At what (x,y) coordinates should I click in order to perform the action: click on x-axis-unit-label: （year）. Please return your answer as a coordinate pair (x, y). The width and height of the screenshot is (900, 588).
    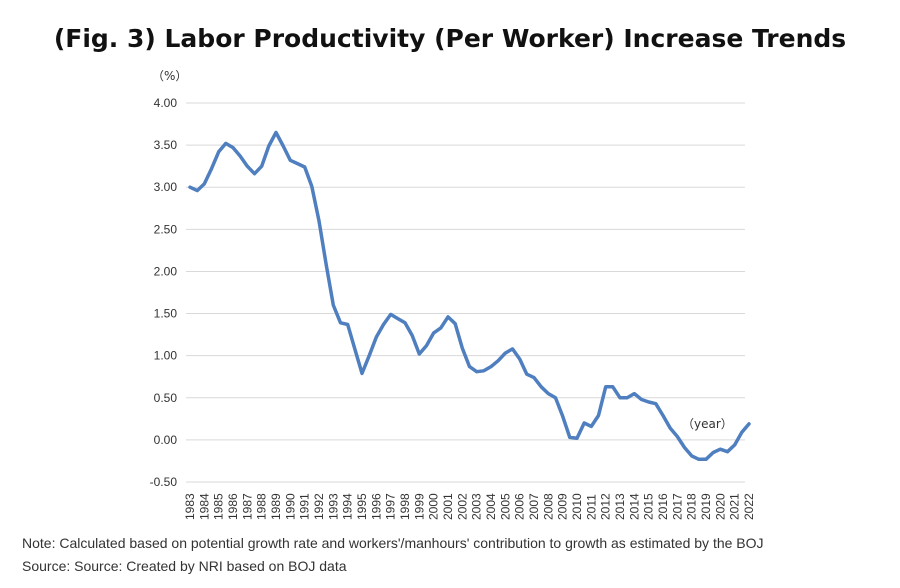
    Looking at the image, I should click on (707, 424).